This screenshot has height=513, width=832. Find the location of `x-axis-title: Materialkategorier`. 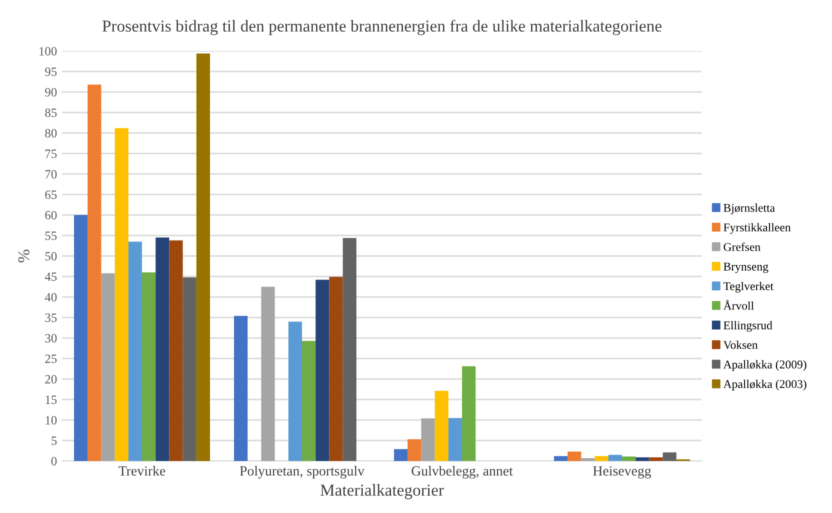

x-axis-title: Materialkategorier is located at coordinates (382, 492).